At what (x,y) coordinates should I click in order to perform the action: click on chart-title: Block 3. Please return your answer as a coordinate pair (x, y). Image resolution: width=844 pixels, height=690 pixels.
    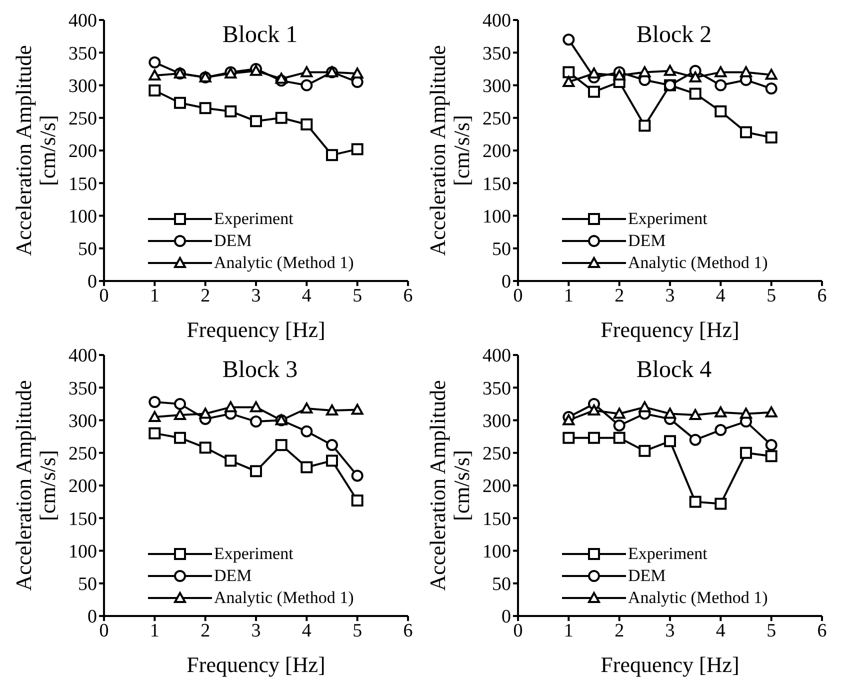
    Looking at the image, I should click on (260, 370).